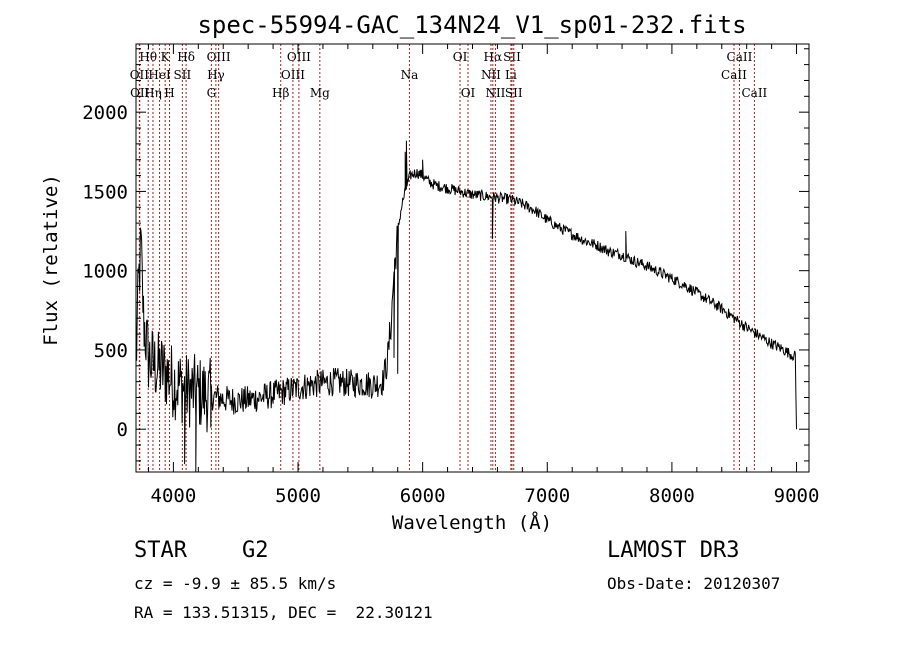 Image resolution: width=900 pixels, height=649 pixels. What do you see at coordinates (672, 496) in the screenshot?
I see `x-tick-label: 8000` at bounding box center [672, 496].